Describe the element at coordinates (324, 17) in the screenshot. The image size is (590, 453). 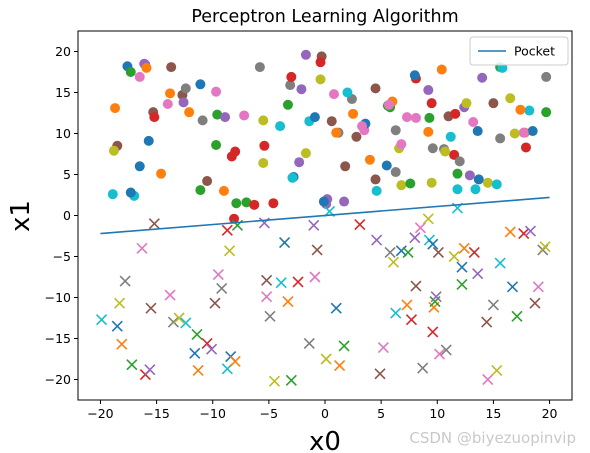
I see `chart-title: Perceptron Learning Algorithm` at that location.